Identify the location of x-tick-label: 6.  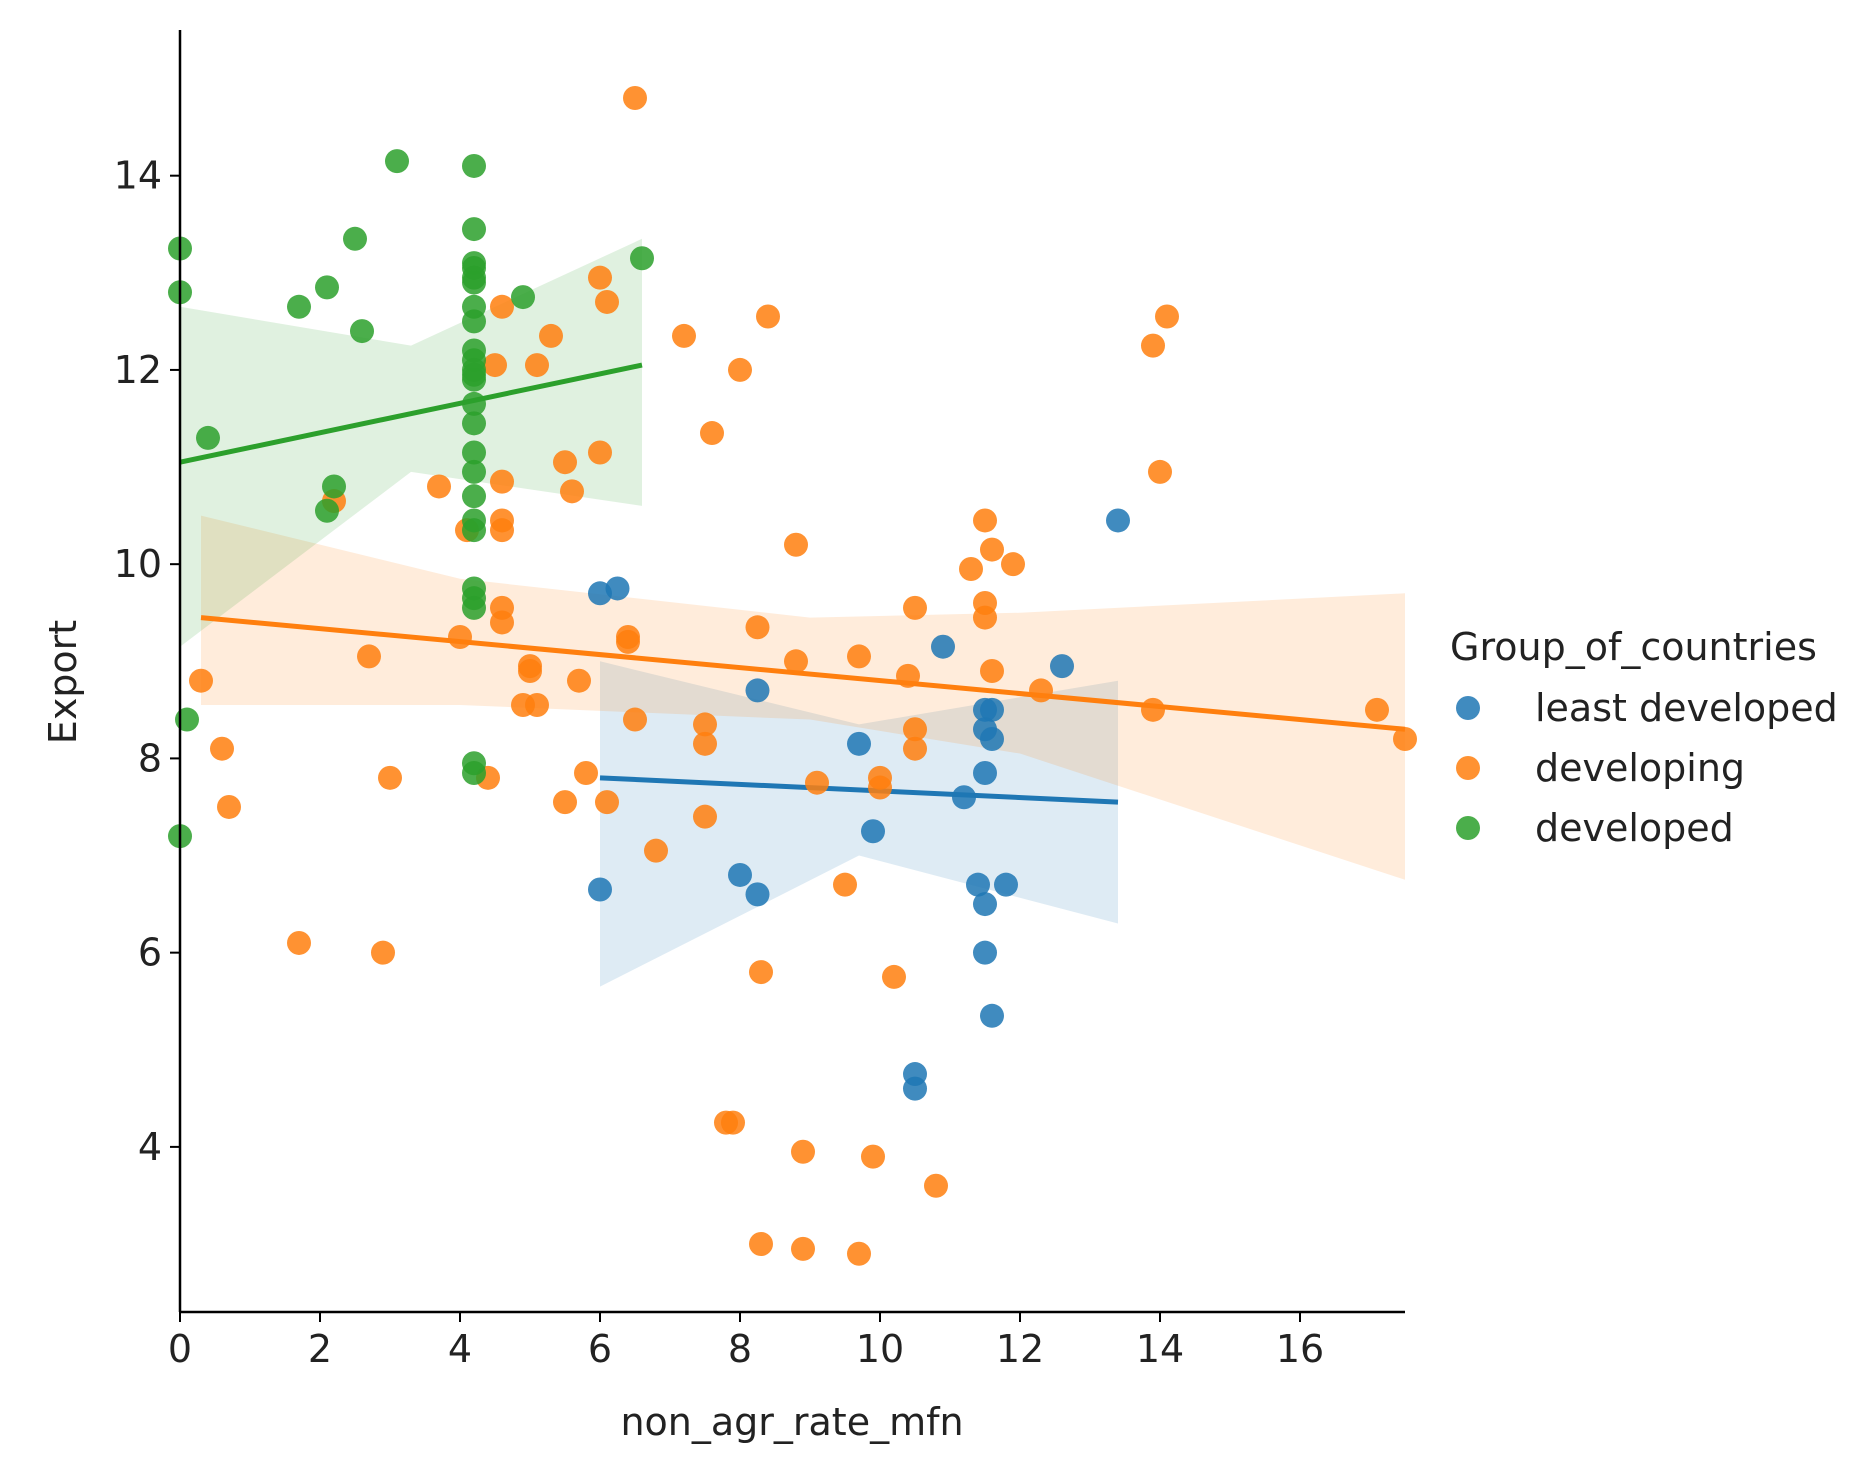
(600, 1349).